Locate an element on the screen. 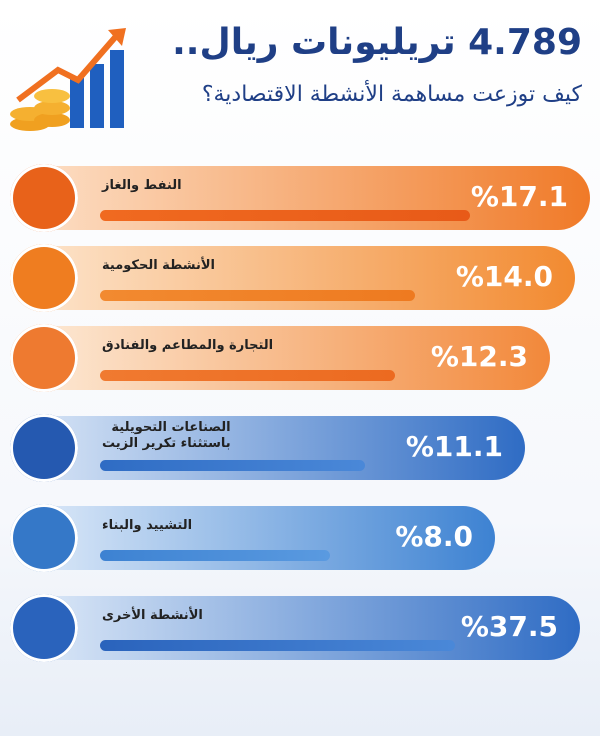  label-line: التشييد والبناء is located at coordinates (147, 525).